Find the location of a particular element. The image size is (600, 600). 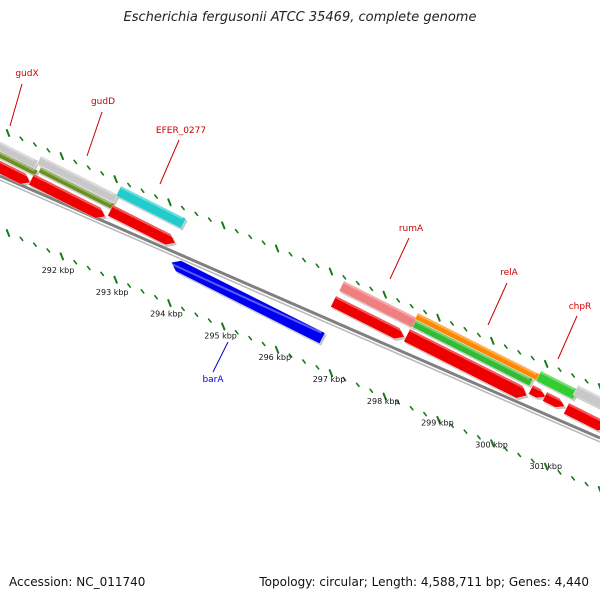

scale-tick-label: 294 kbp is located at coordinates (166, 314).